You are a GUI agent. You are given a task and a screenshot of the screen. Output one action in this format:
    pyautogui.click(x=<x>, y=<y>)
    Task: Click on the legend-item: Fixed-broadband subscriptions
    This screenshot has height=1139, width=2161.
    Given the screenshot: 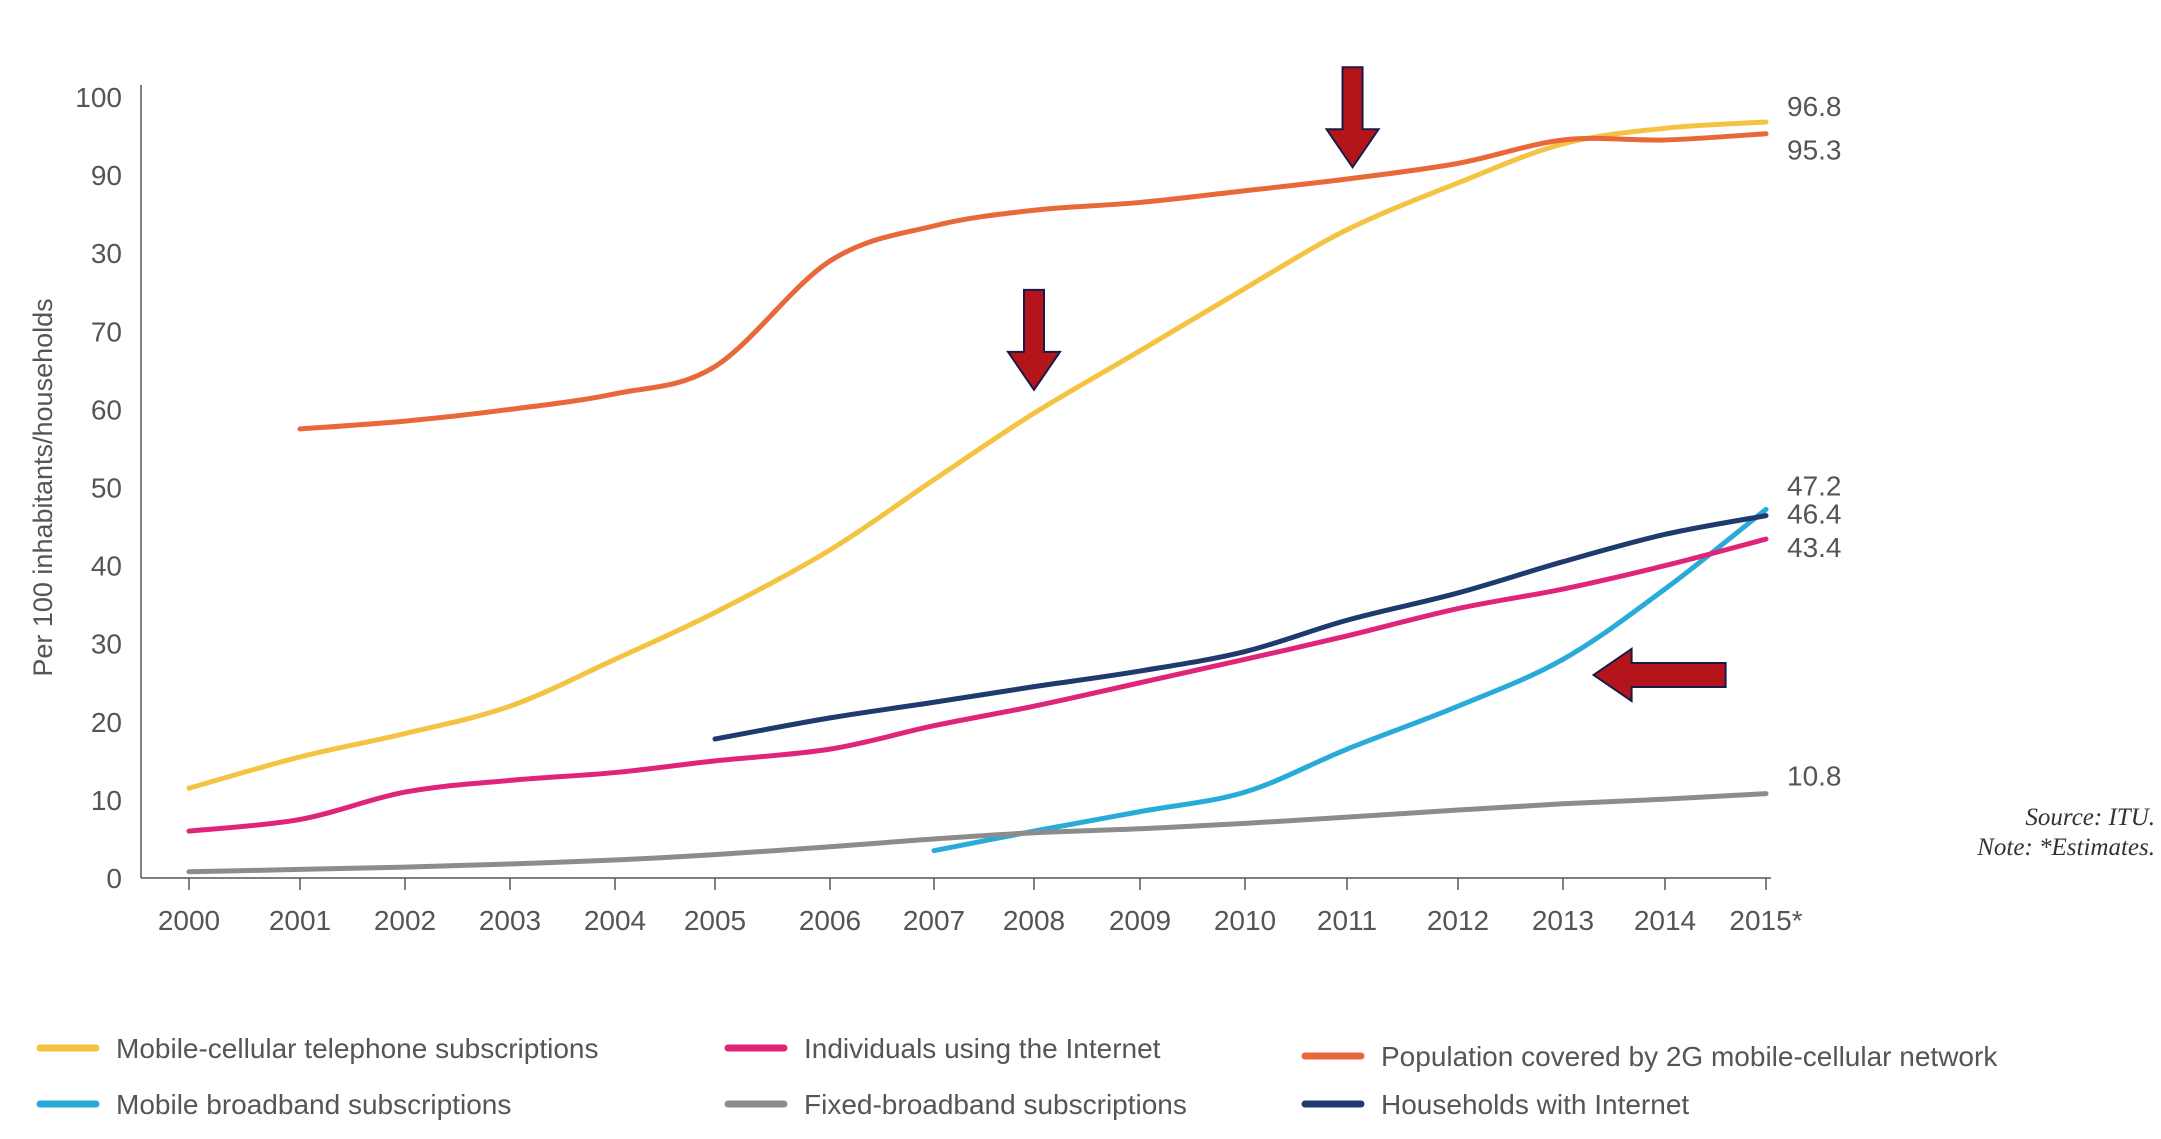 What is the action you would take?
    pyautogui.click(x=955, y=1104)
    